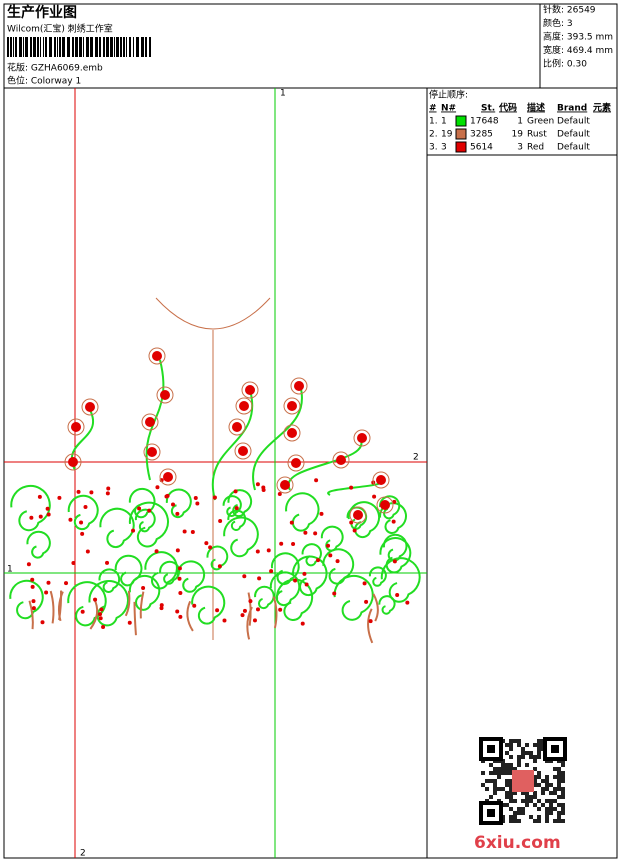  What do you see at coordinates (536, 108) in the screenshot?
I see `column-header: 描述` at bounding box center [536, 108].